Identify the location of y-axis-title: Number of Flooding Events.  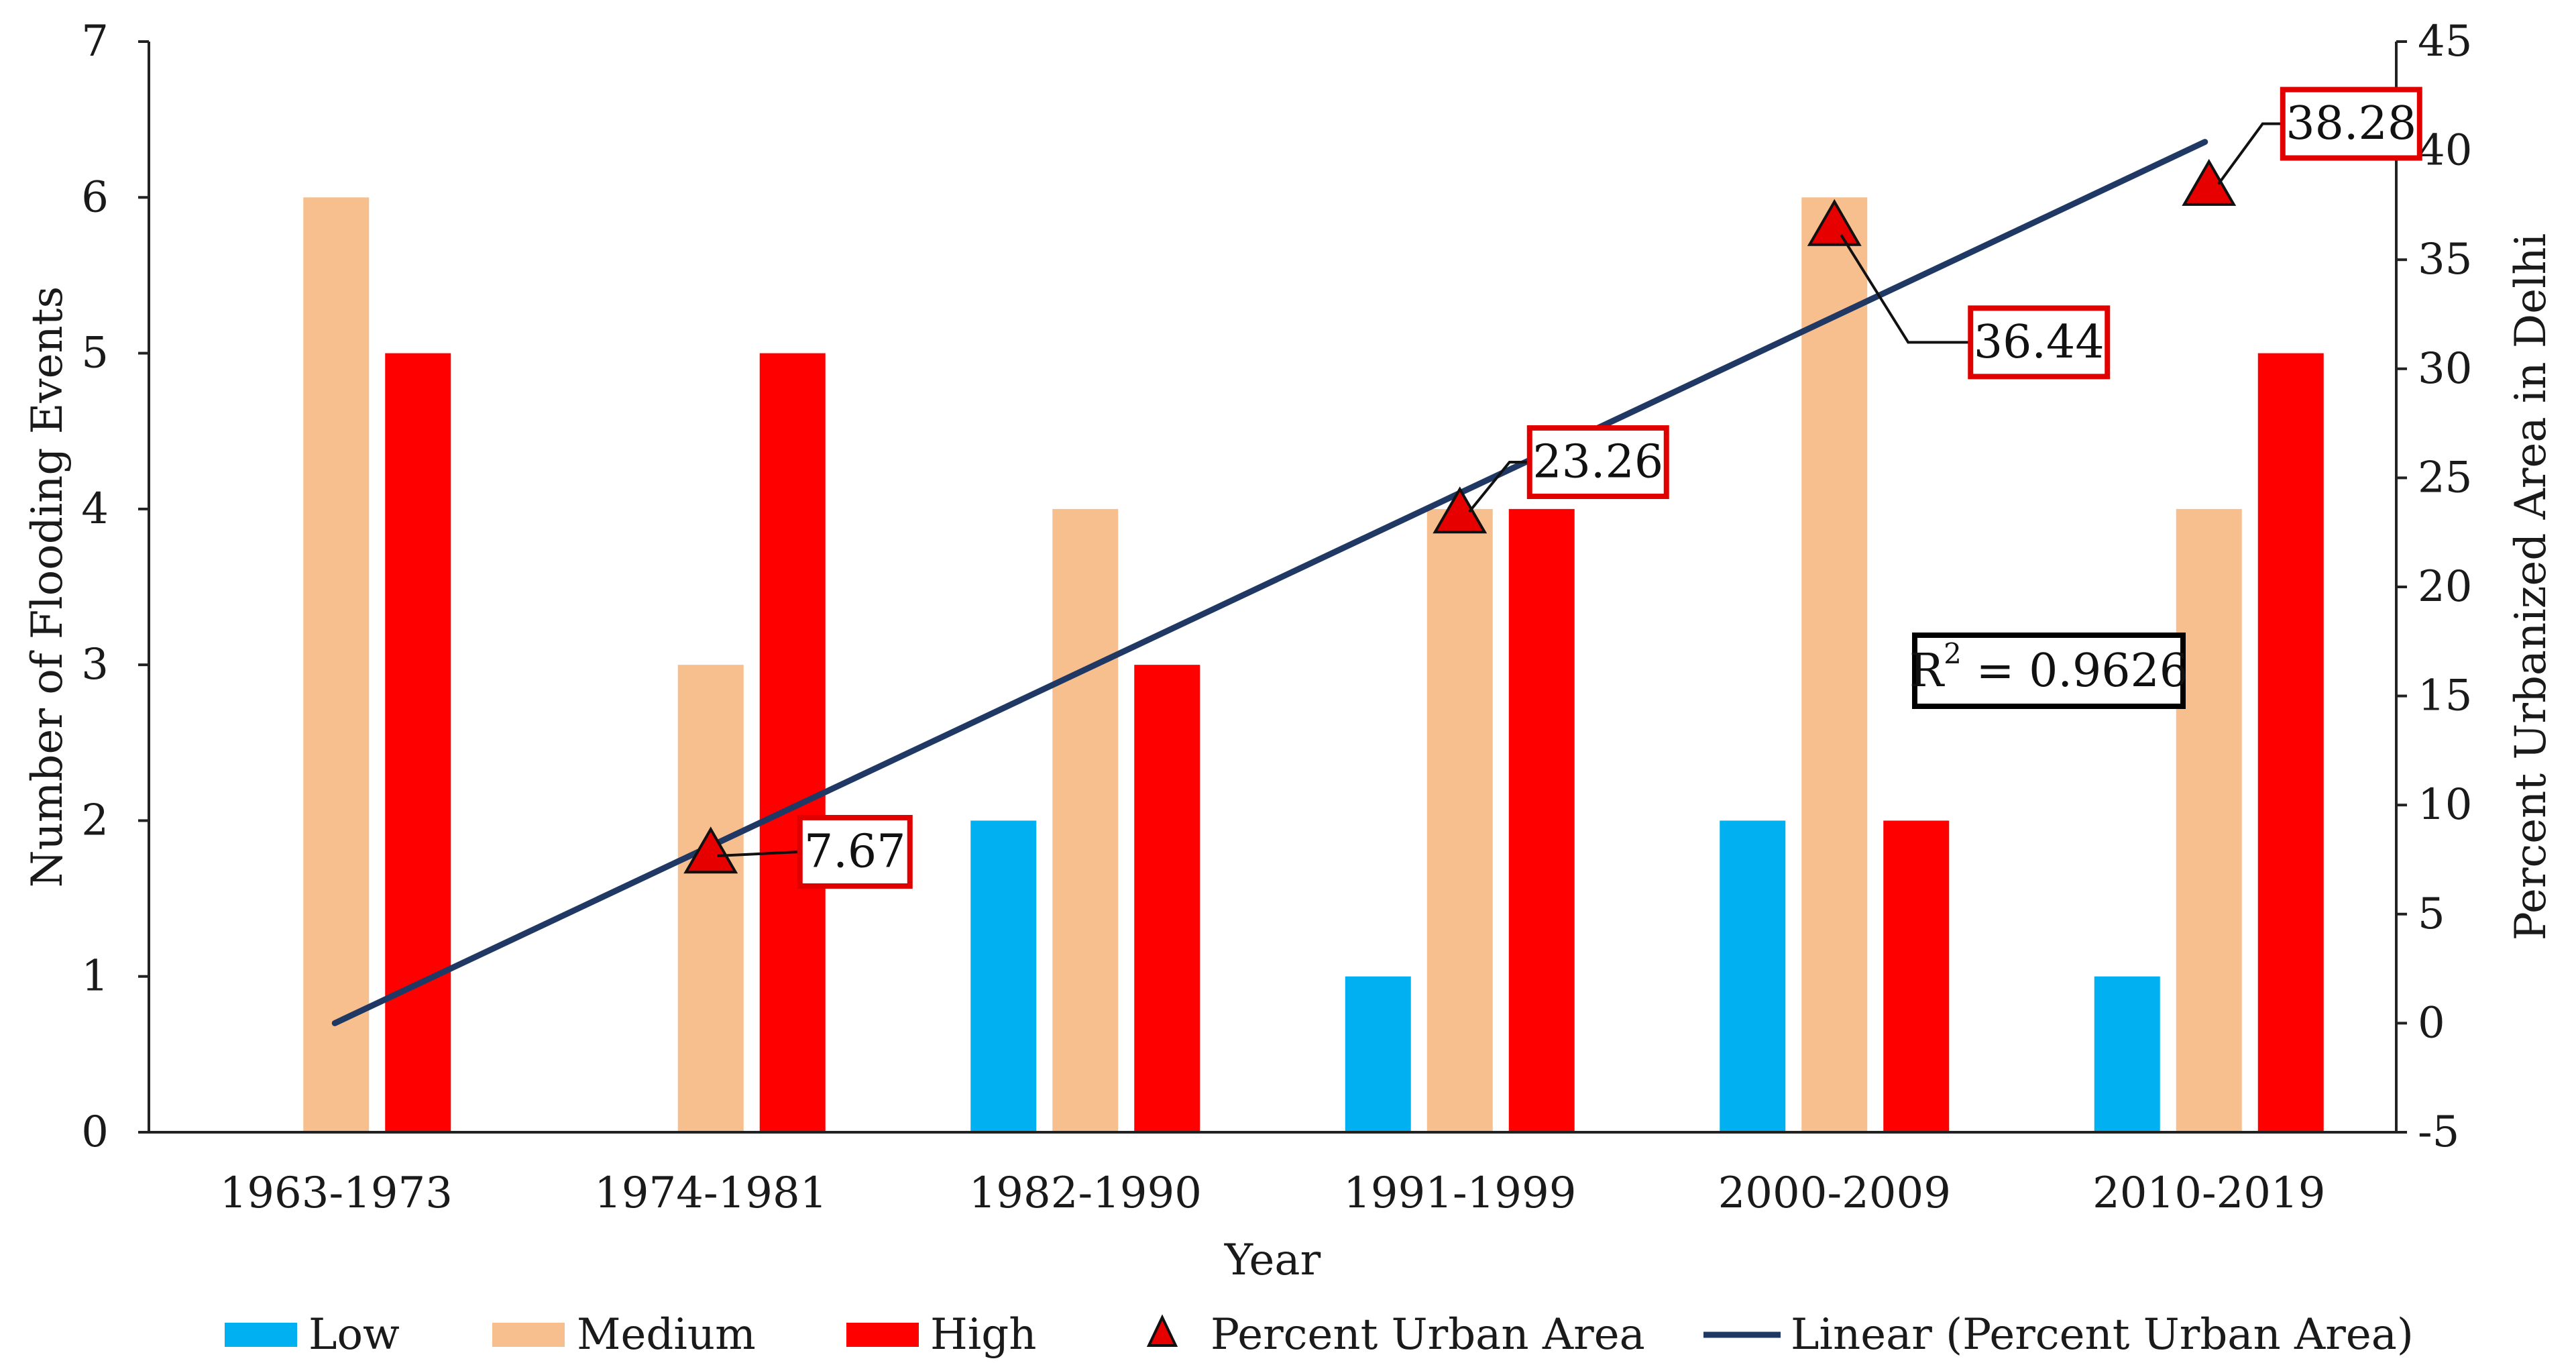
(47, 587).